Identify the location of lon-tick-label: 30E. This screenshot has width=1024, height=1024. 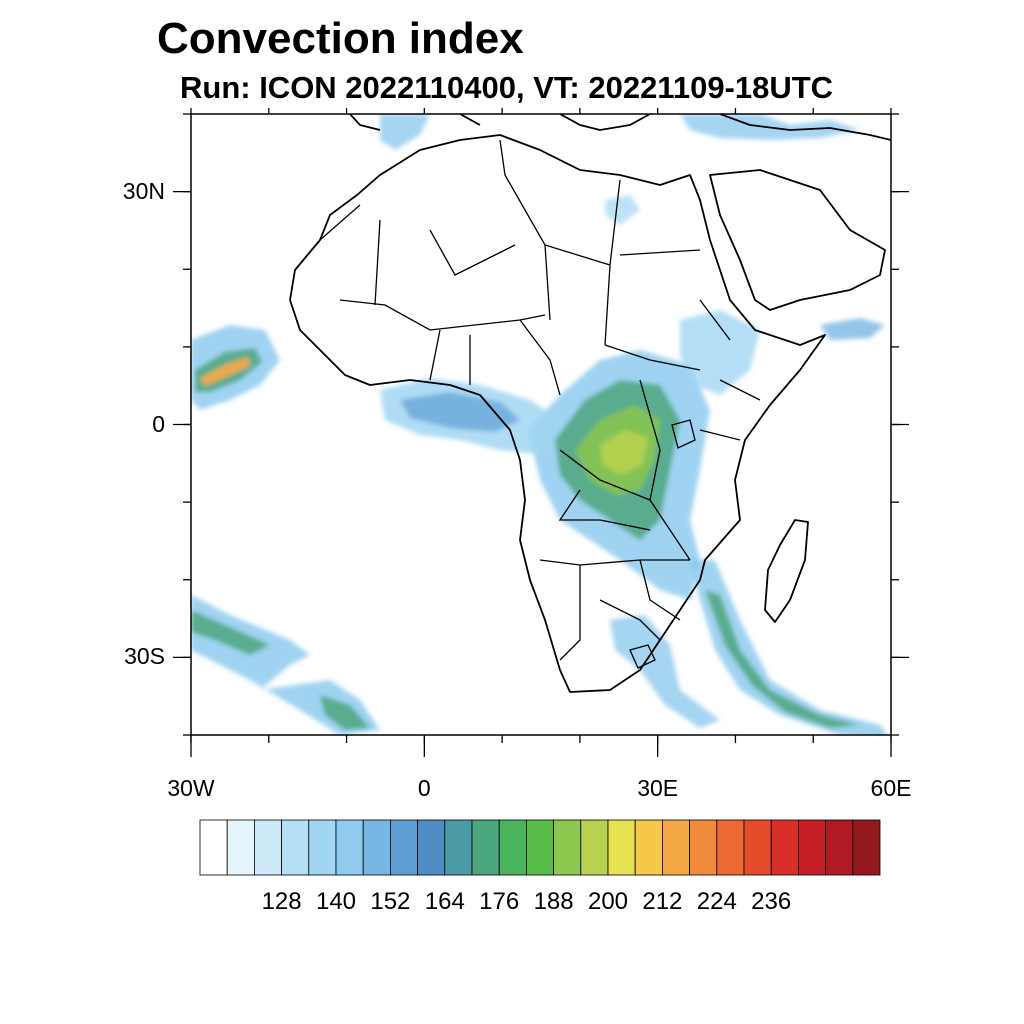
(658, 788).